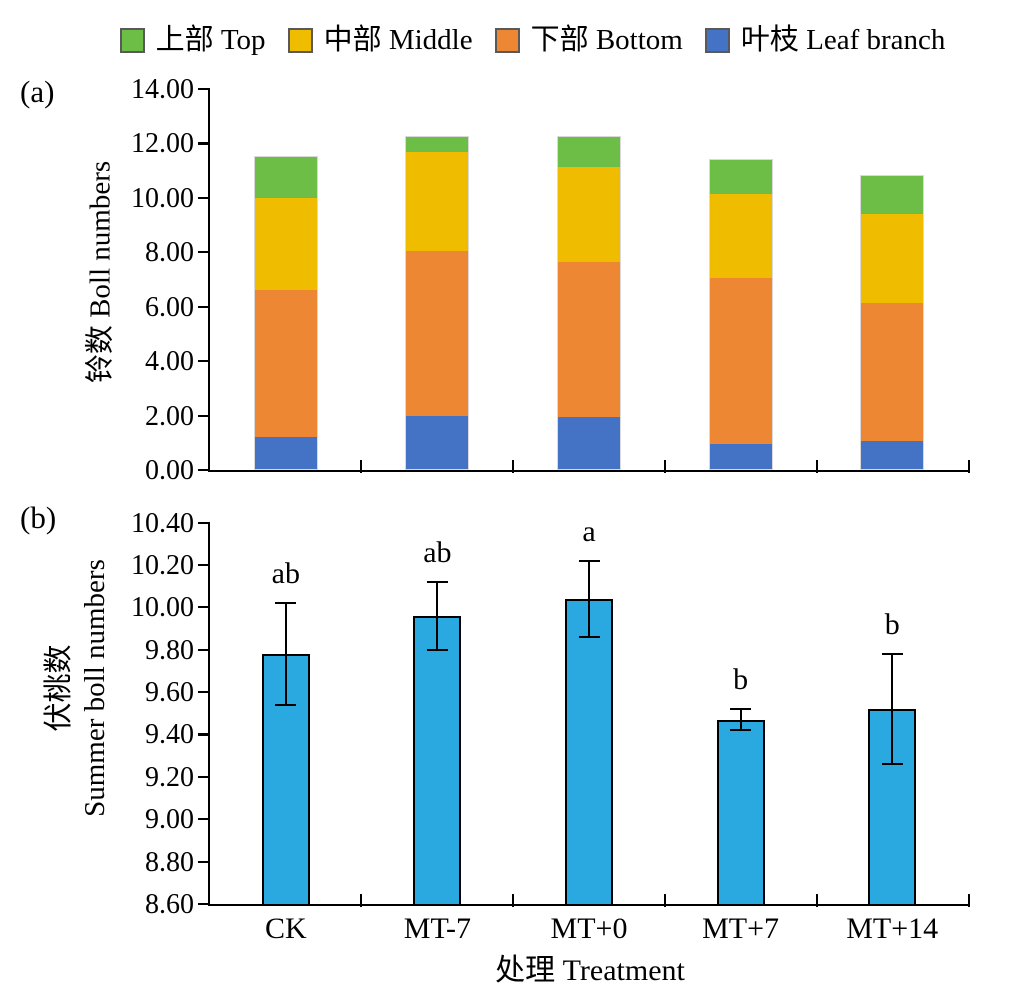  What do you see at coordinates (892, 455) in the screenshot?
I see `stack-segment-MT+14-leaf-branch` at bounding box center [892, 455].